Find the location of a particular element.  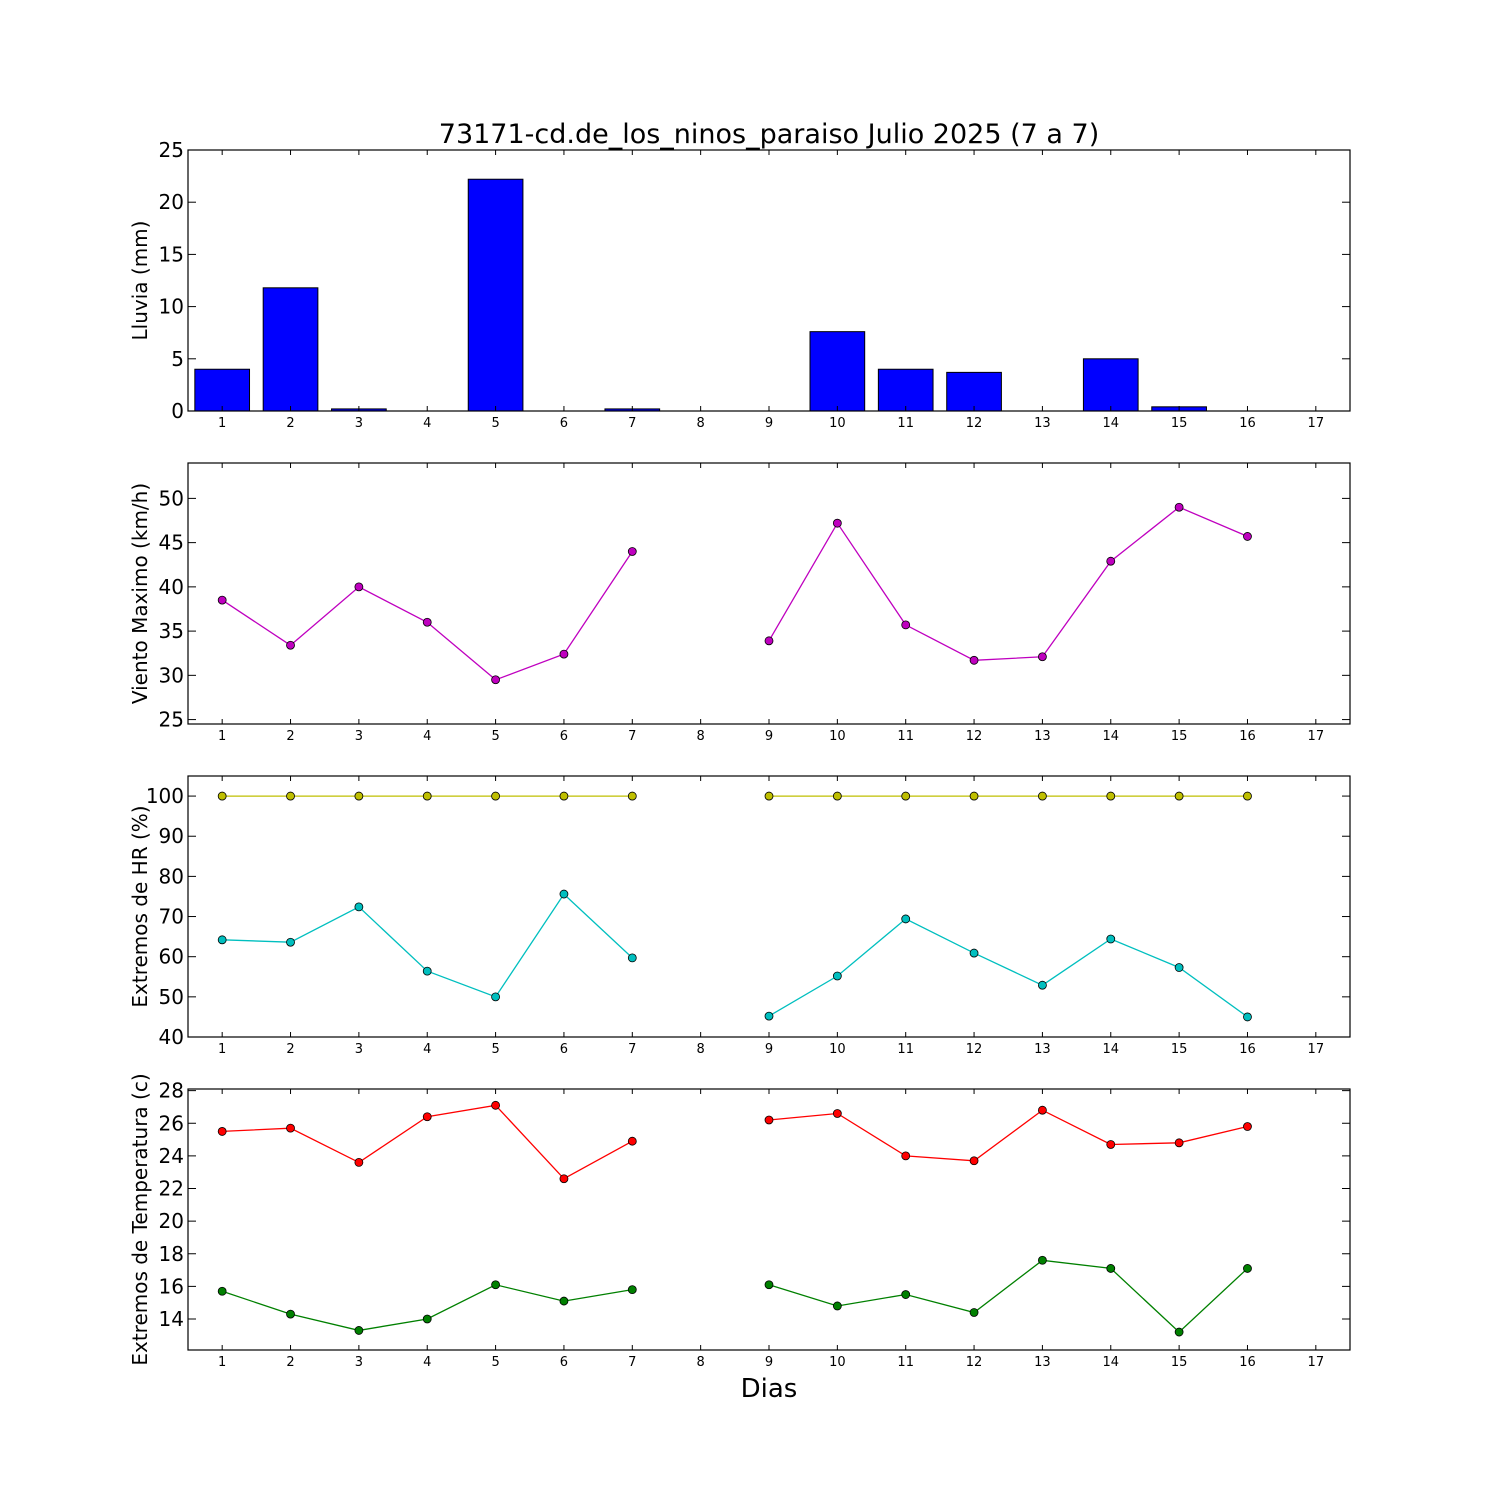

y-tick-label: 25 is located at coordinates (171, 150).